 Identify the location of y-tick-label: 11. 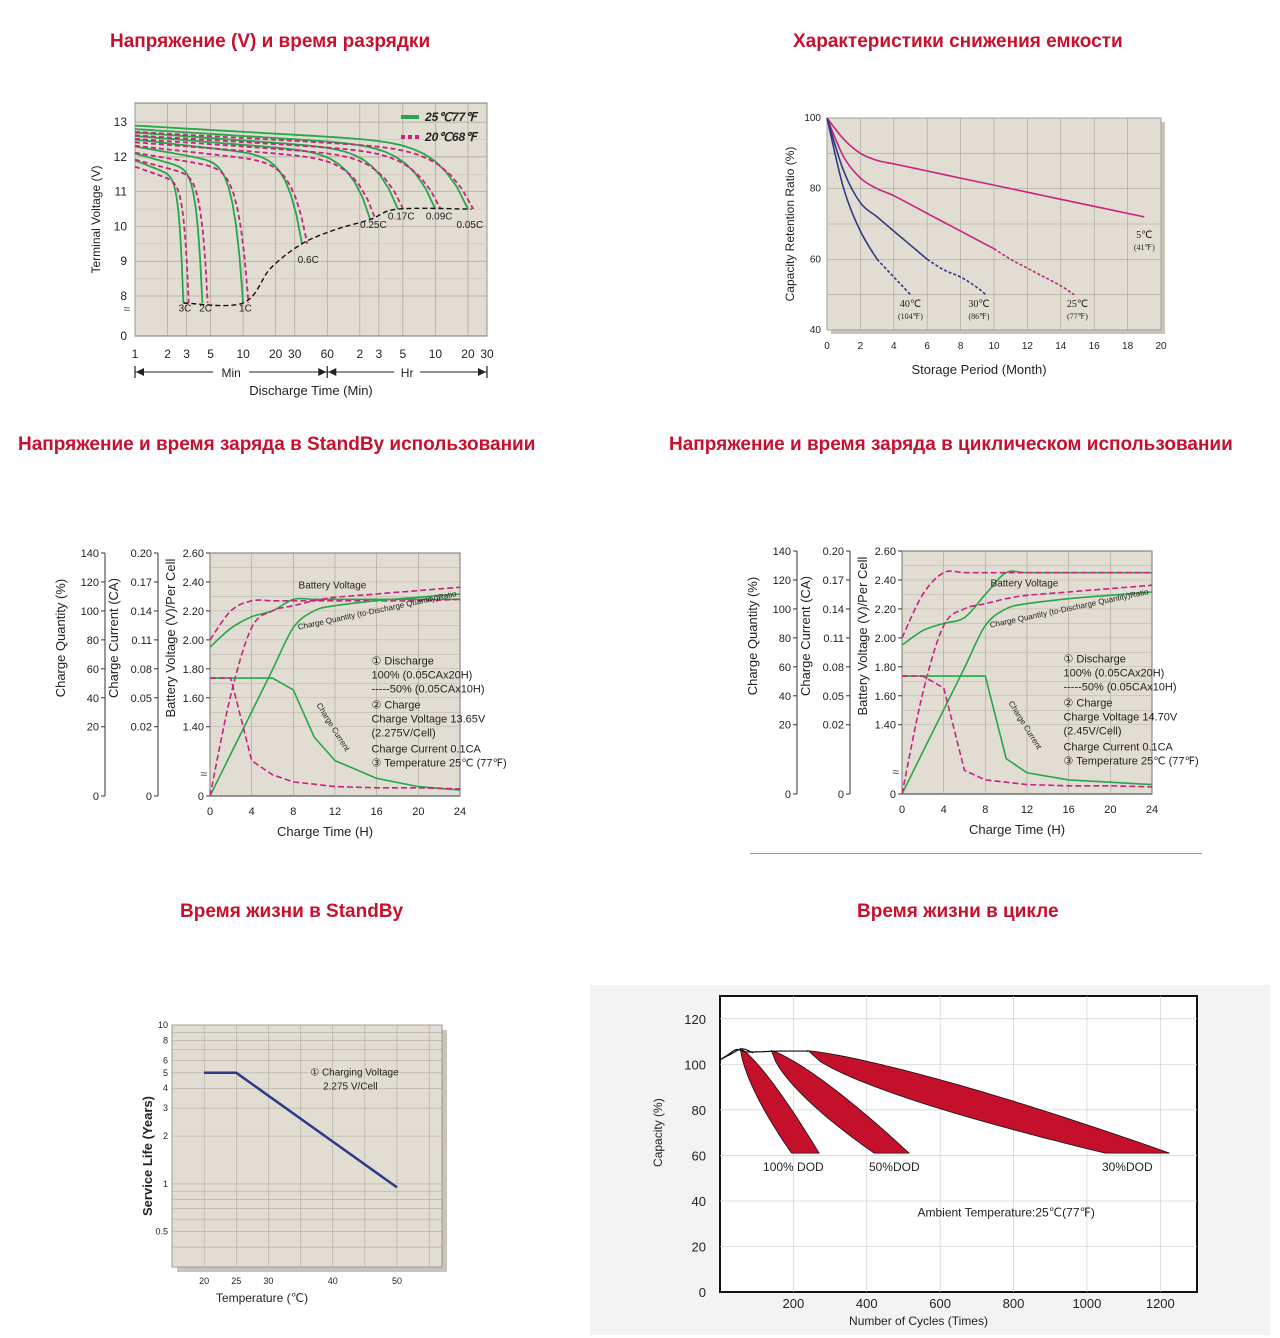
(121, 192).